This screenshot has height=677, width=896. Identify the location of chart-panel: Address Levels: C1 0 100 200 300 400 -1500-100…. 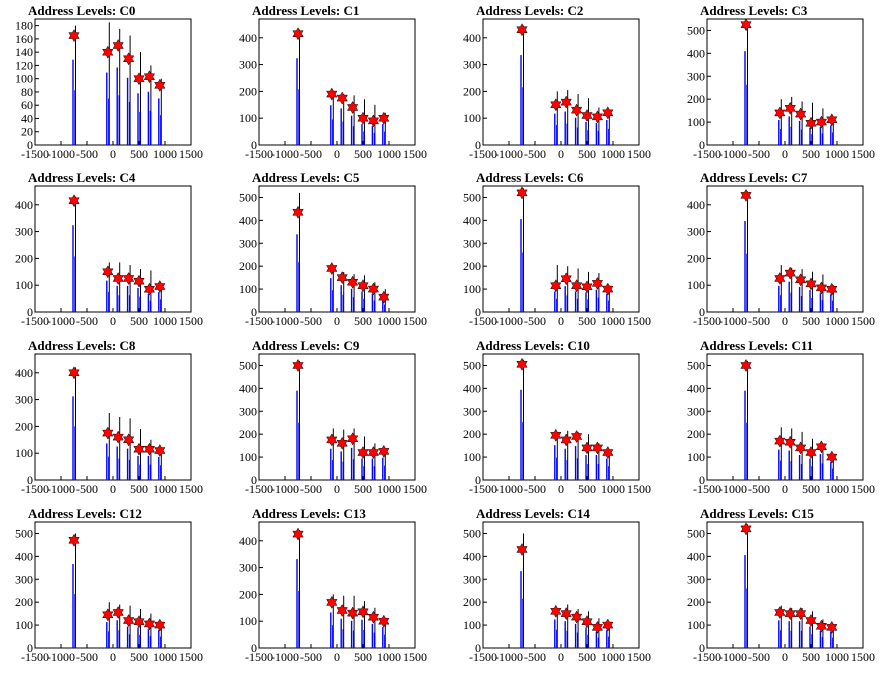
(333, 82).